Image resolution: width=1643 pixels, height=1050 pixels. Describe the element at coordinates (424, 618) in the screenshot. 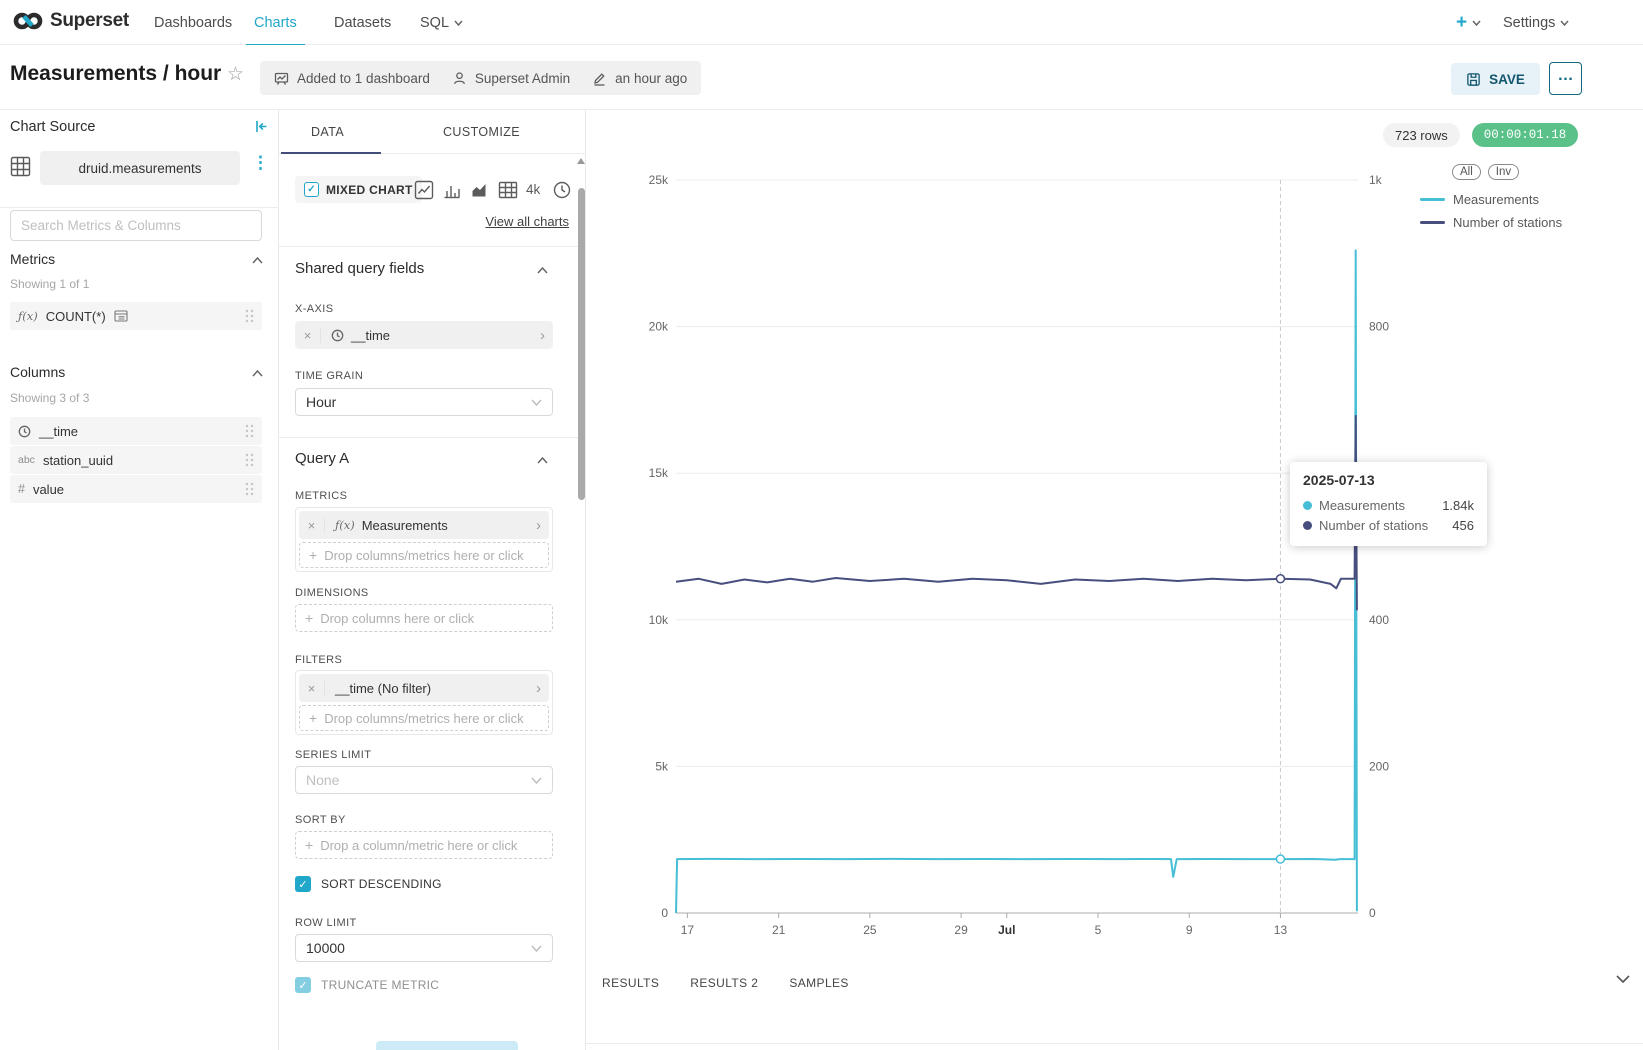

I see `dimensions-dropzone: + Drop columns here or click` at that location.